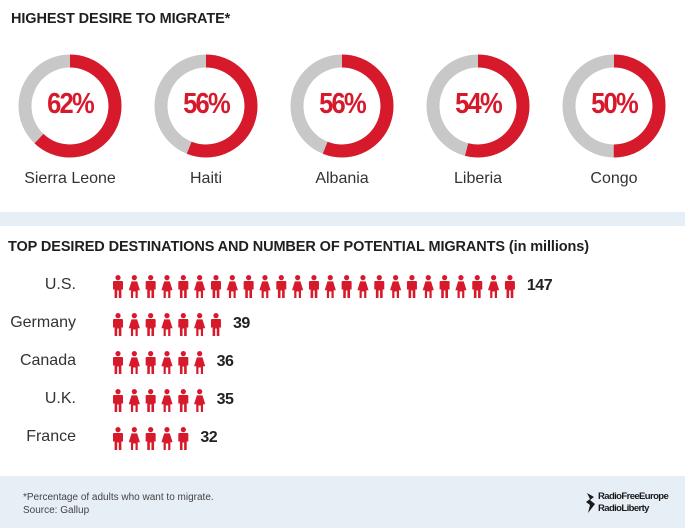 The height and width of the screenshot is (528, 685). I want to click on donut-4: 50%, so click(614, 106).